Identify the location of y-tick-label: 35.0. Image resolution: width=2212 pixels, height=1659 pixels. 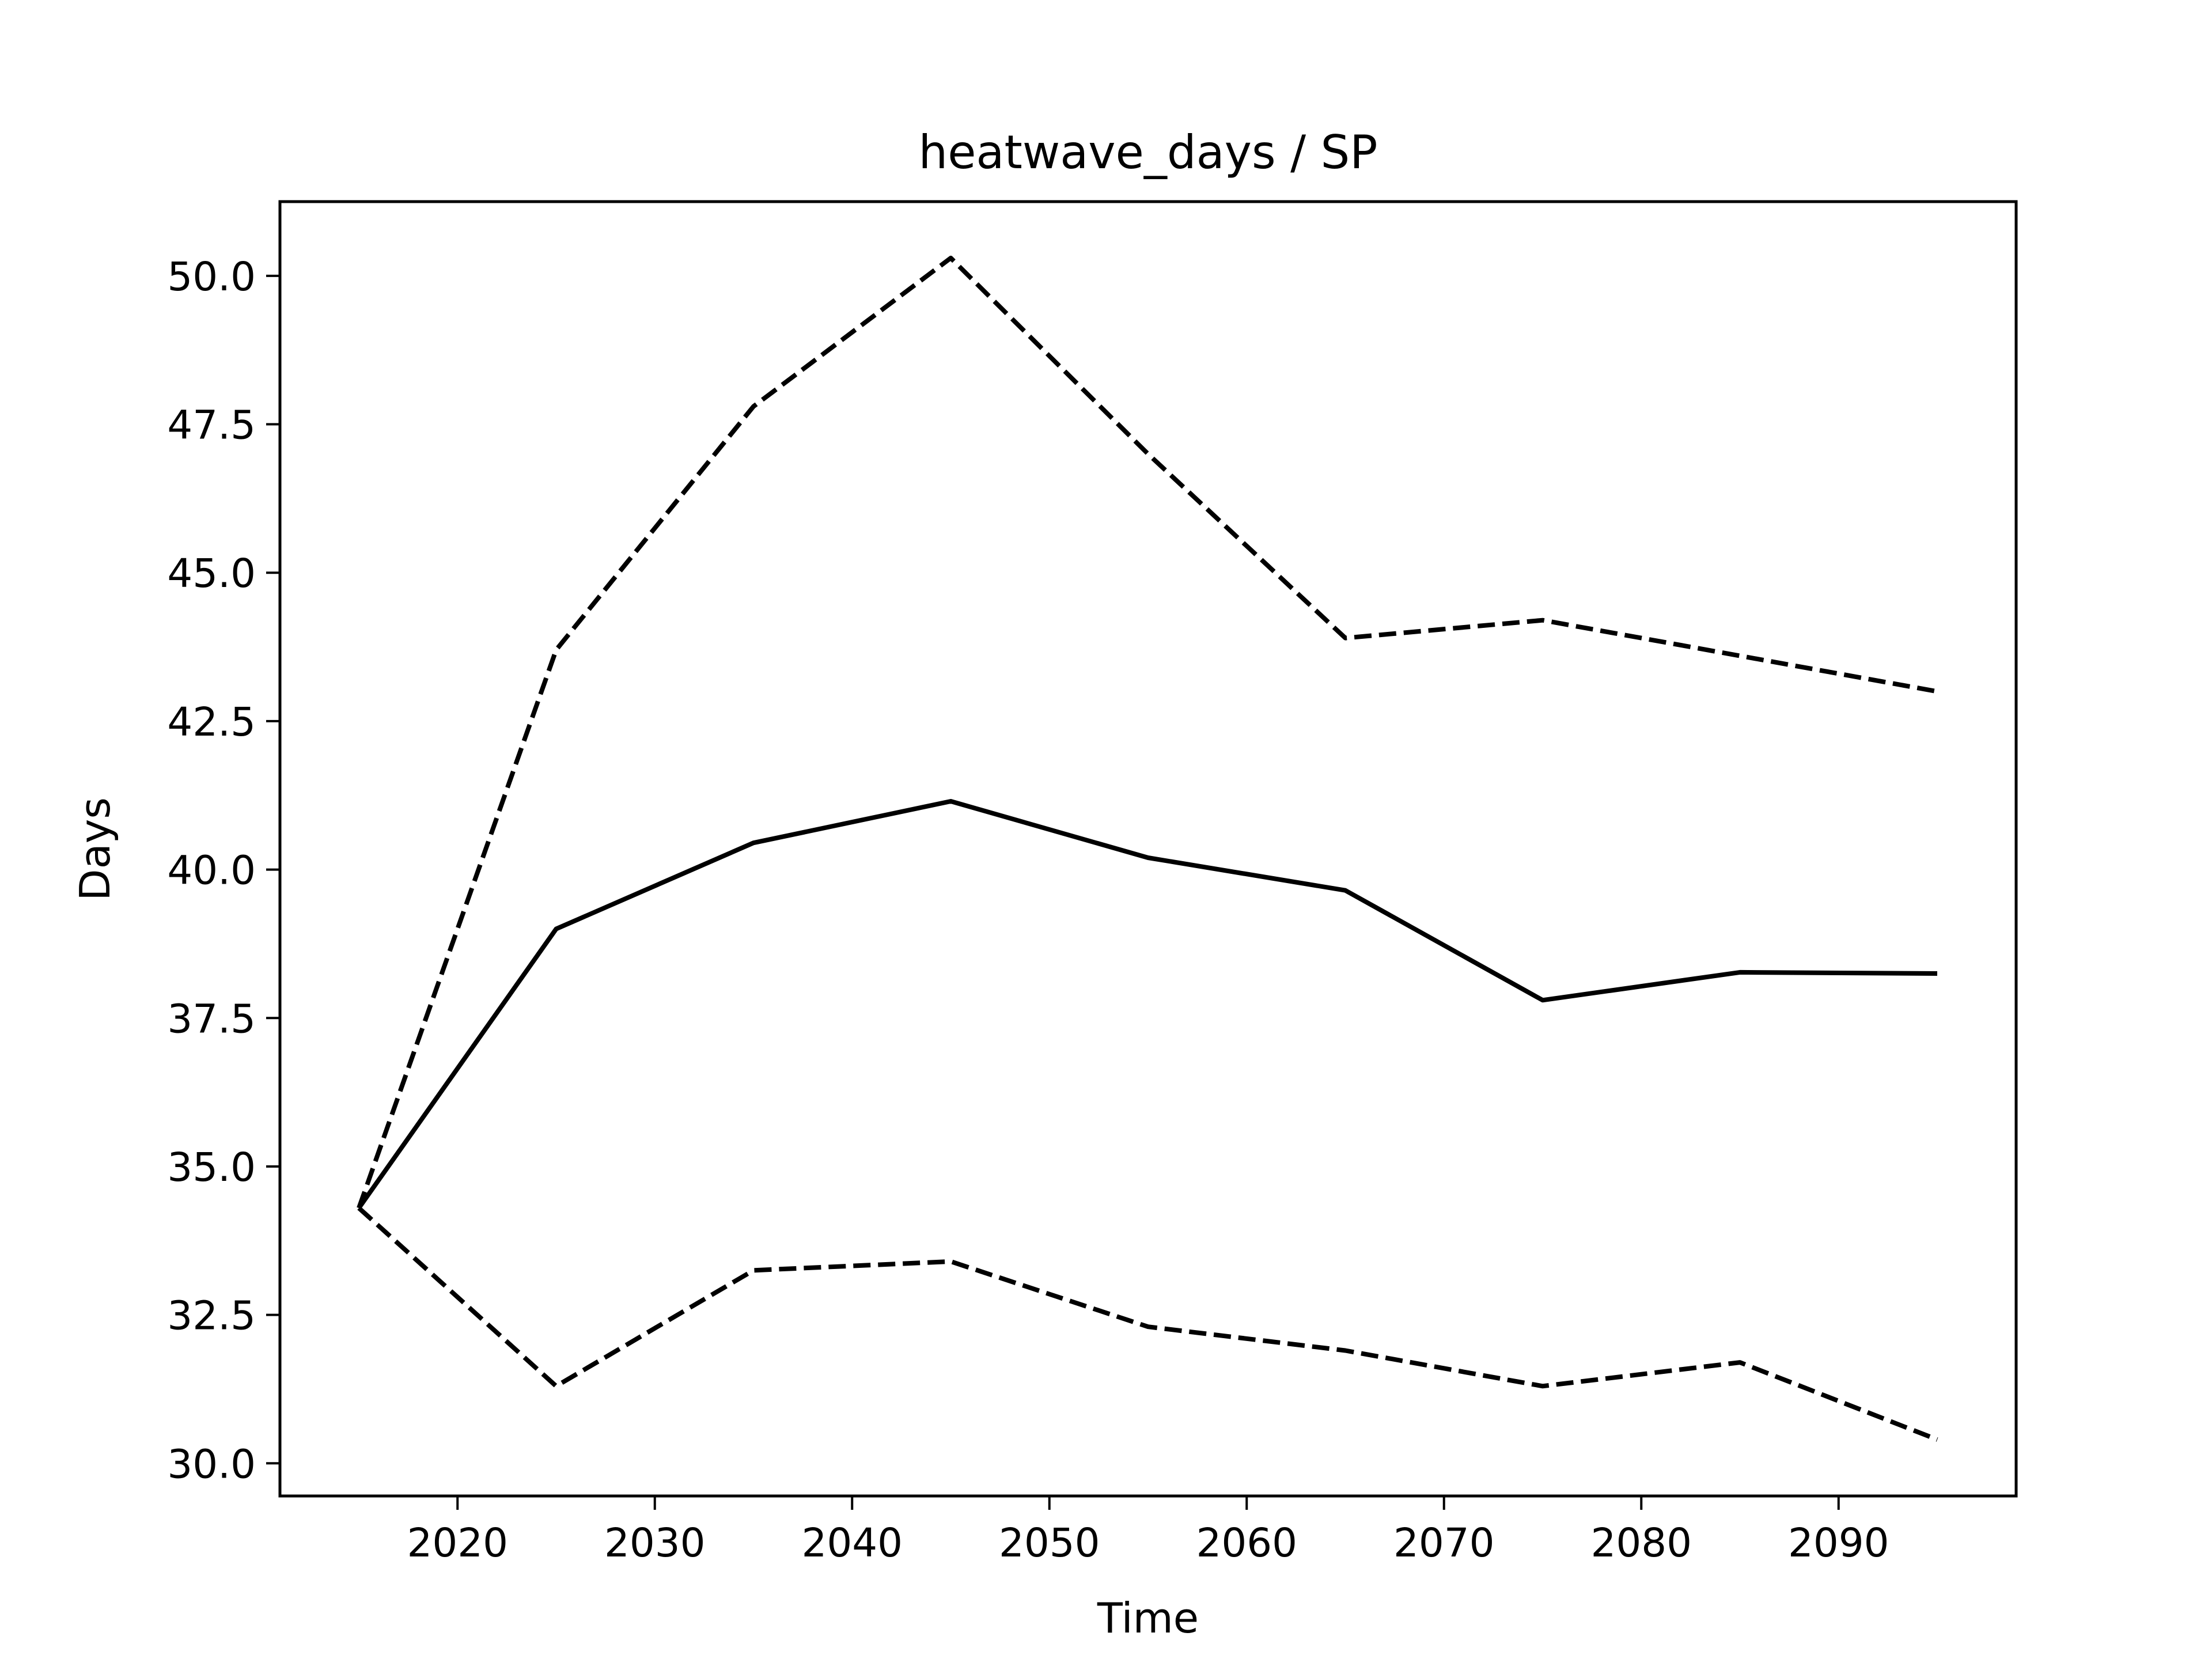
(211, 1168).